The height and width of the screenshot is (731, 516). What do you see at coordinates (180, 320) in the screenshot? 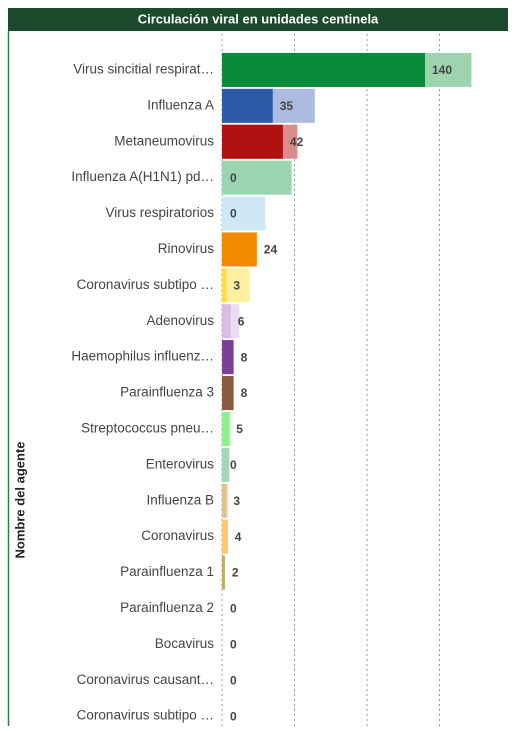
I see `y-tick-label: Adenovirus` at bounding box center [180, 320].